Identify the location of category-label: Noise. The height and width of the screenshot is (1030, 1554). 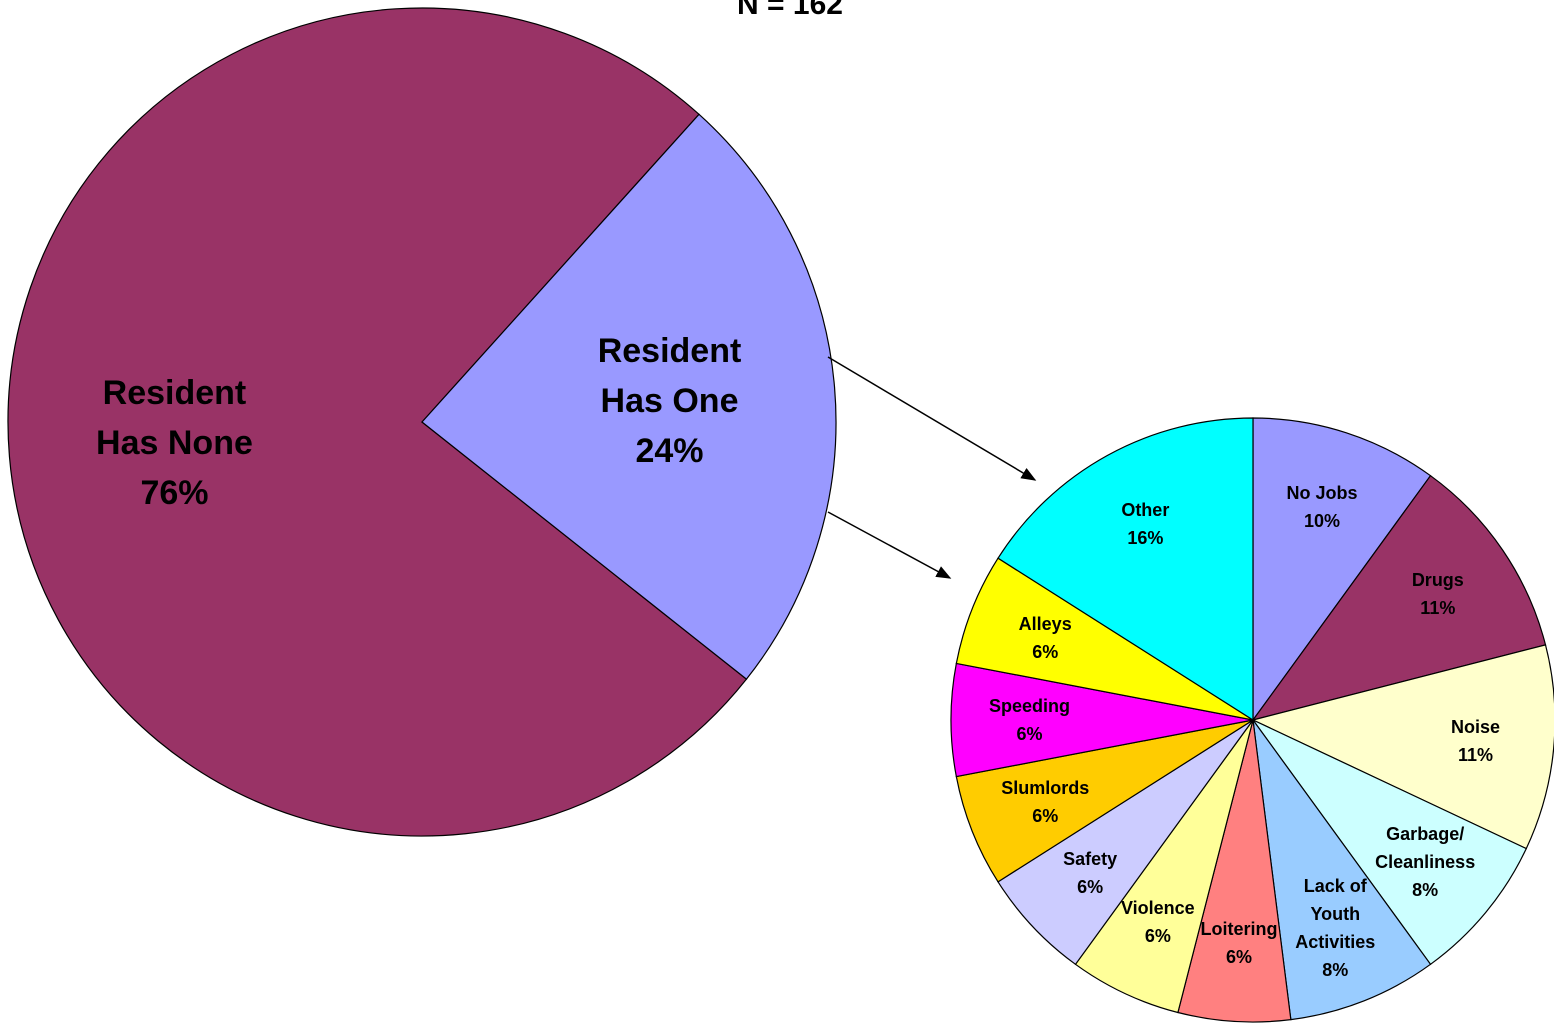
(1475, 727).